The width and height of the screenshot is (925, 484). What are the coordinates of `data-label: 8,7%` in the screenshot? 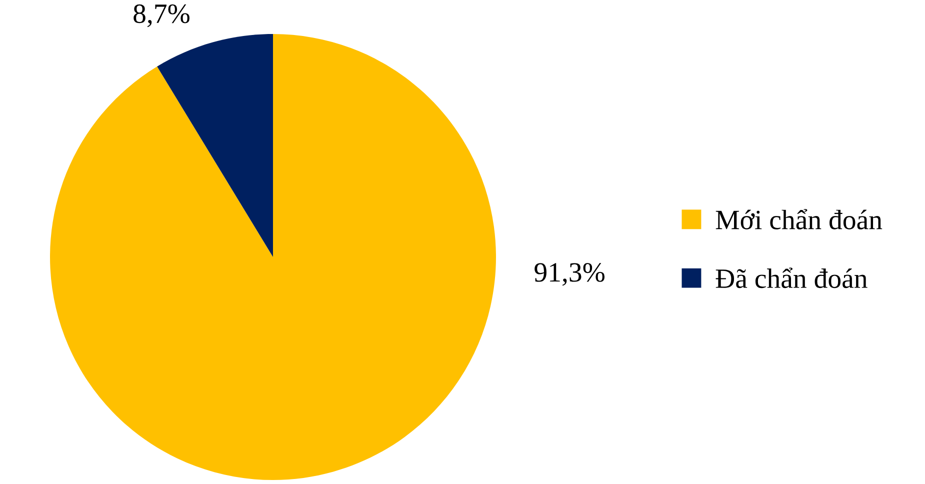 It's located at (162, 16).